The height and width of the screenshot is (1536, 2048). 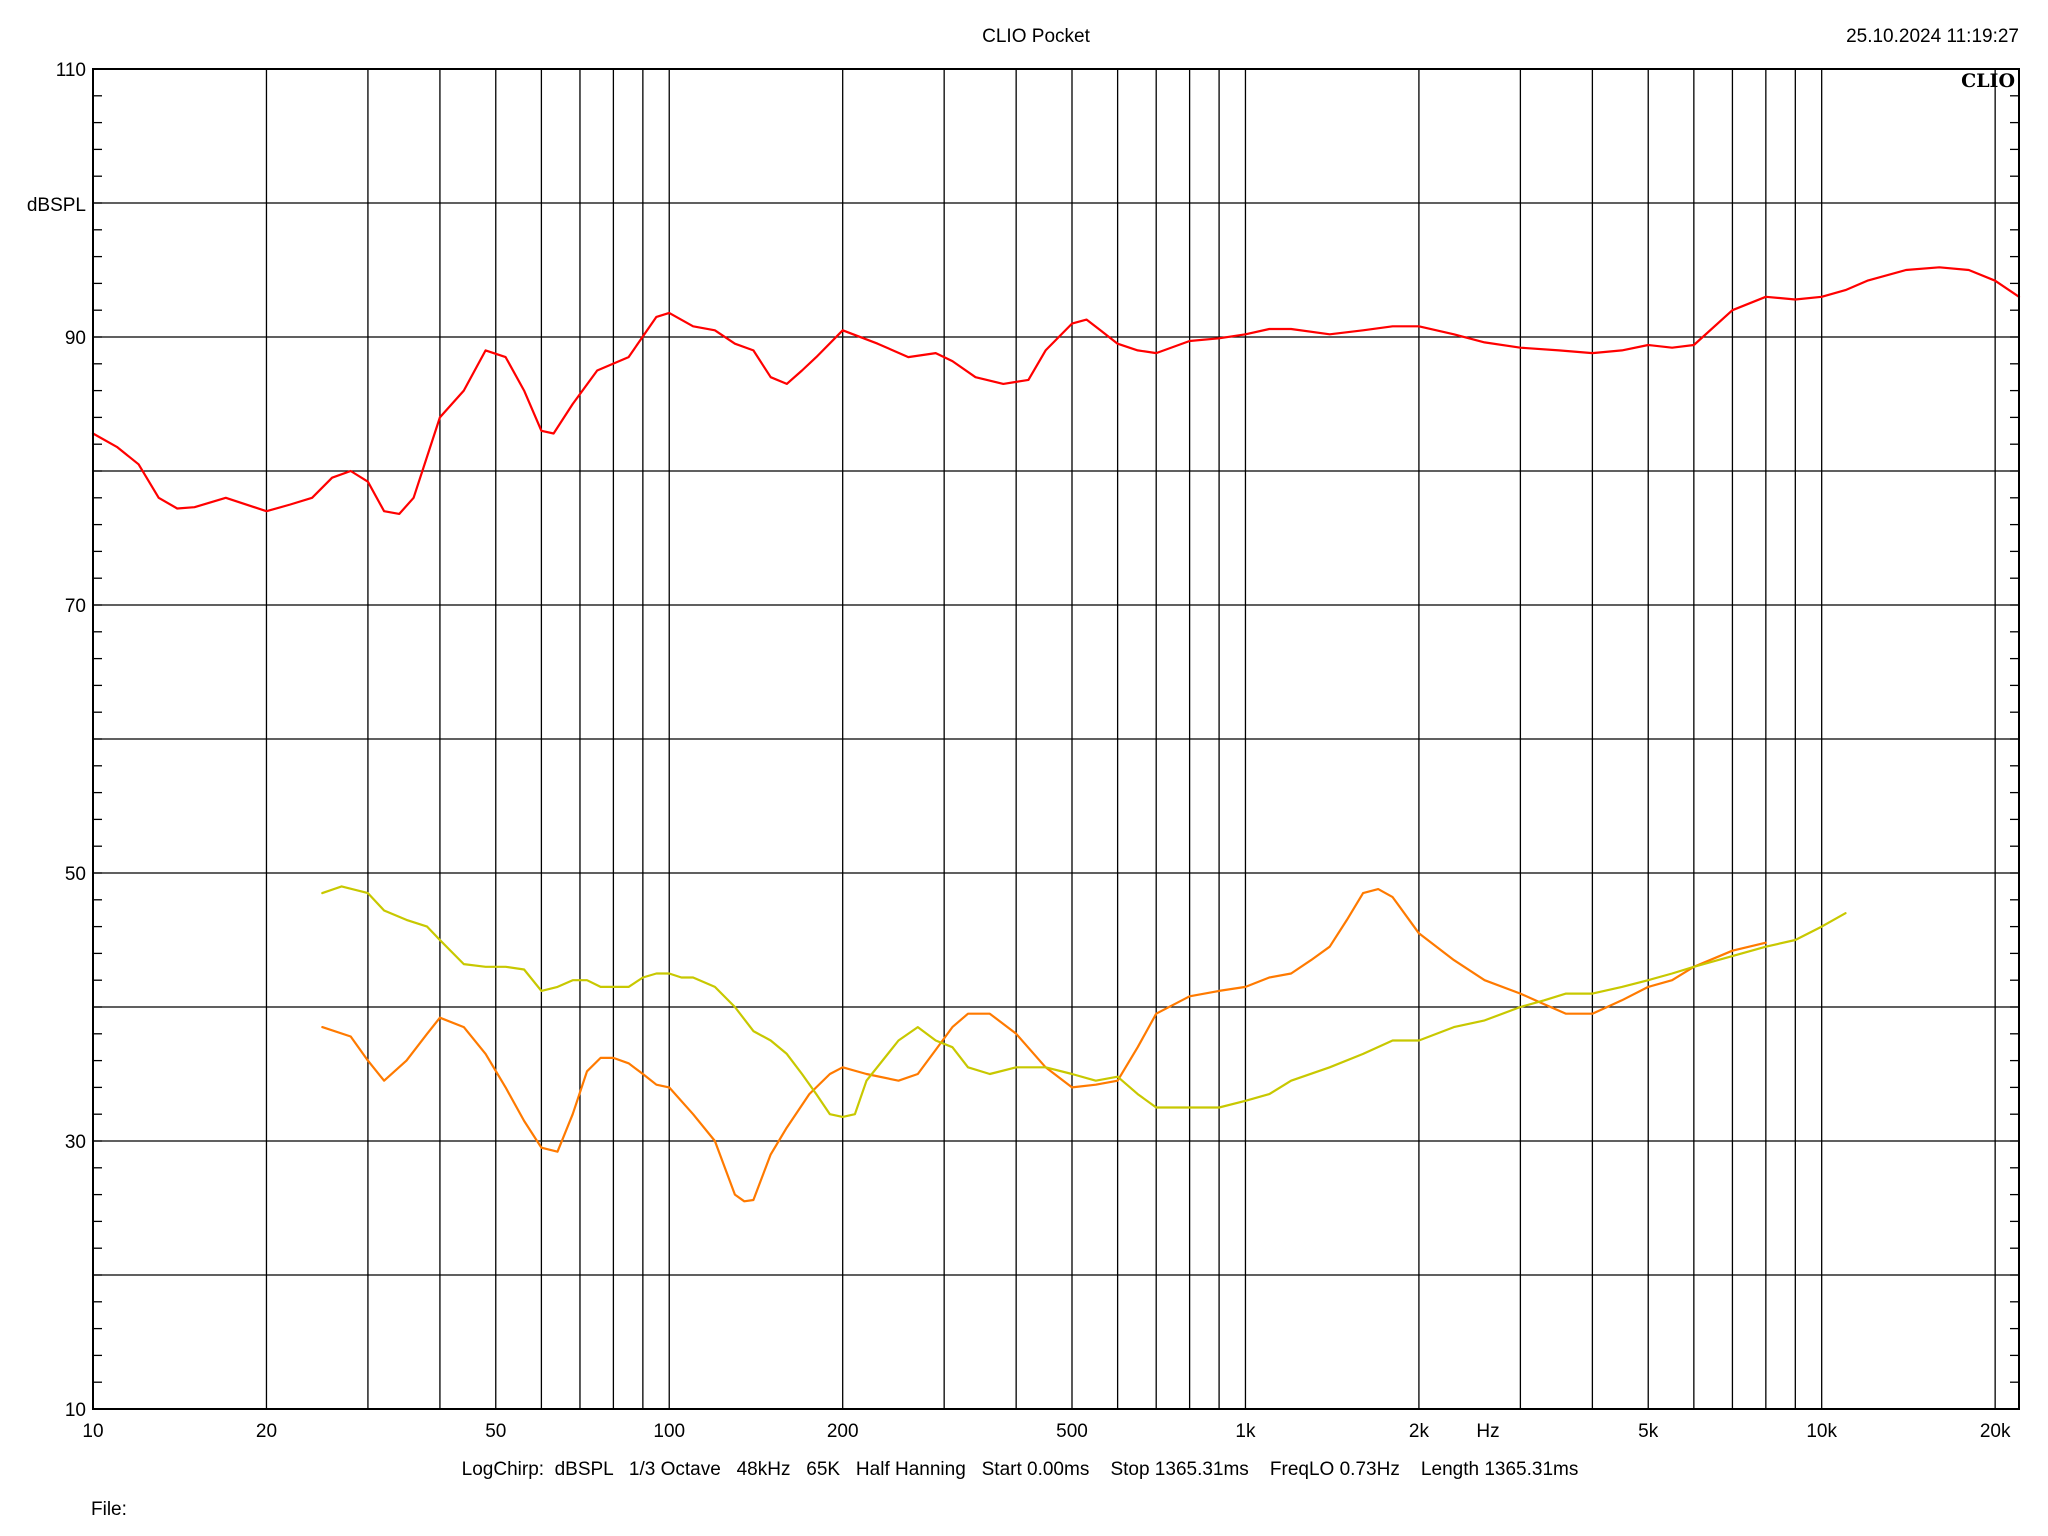 What do you see at coordinates (71, 70) in the screenshot?
I see `y-tick-label: 110` at bounding box center [71, 70].